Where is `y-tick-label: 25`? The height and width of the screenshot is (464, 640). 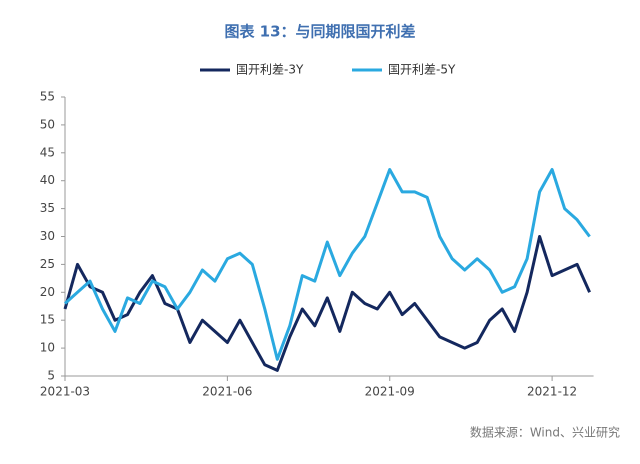 y-tick-label: 25 is located at coordinates (47, 264).